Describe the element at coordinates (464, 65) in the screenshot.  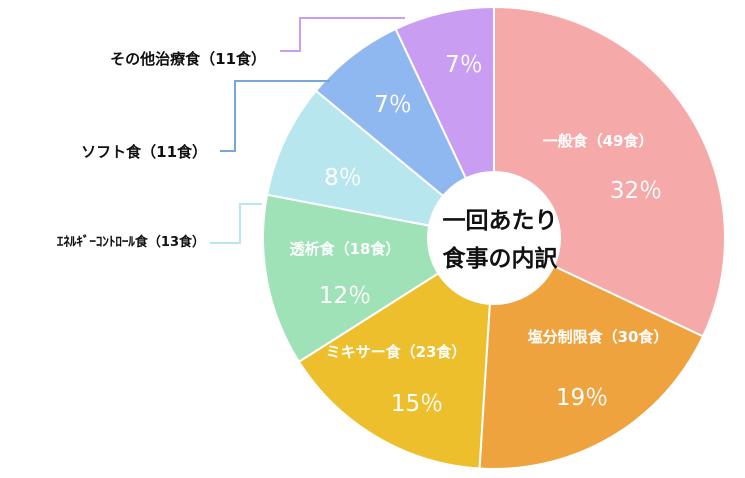
I see `slice-percent-label-6: 7％` at that location.